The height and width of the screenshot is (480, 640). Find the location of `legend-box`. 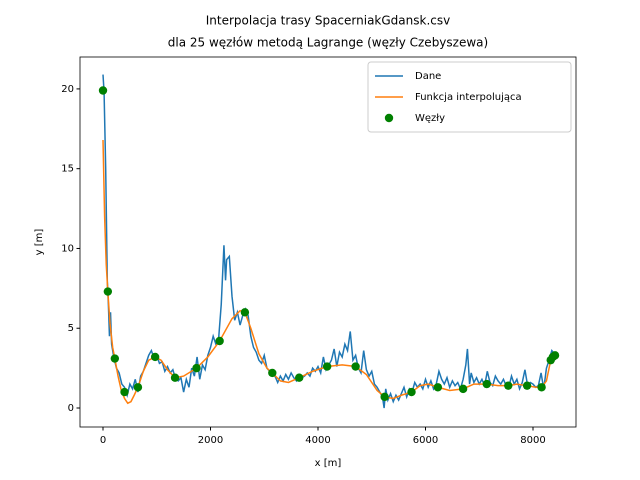

legend-box is located at coordinates (469, 97).